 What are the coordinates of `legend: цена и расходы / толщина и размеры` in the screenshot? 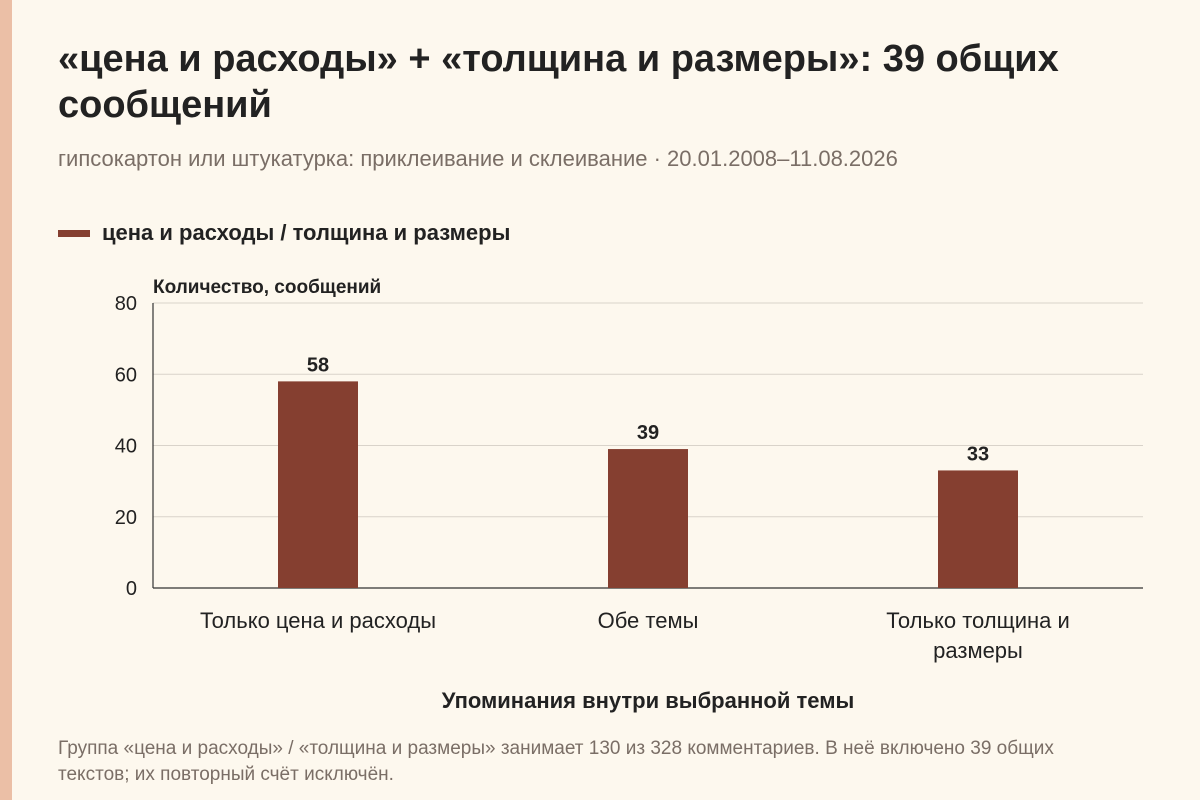 It's located at (284, 233).